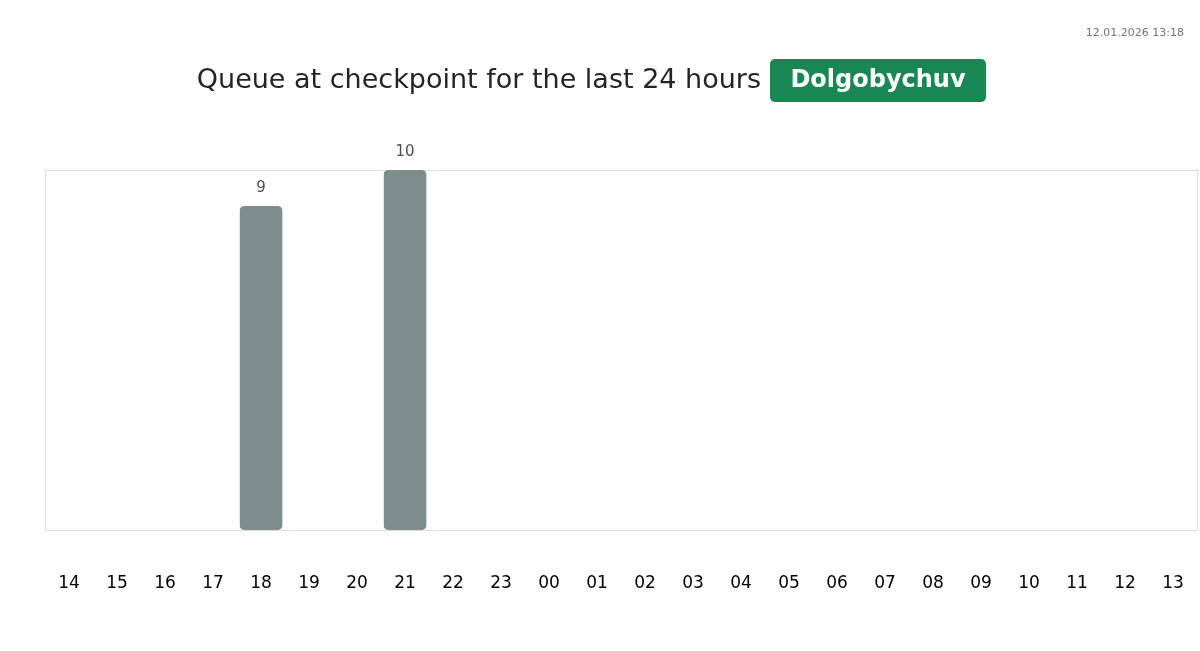 The width and height of the screenshot is (1200, 651). I want to click on x-tick-label: 04, so click(741, 581).